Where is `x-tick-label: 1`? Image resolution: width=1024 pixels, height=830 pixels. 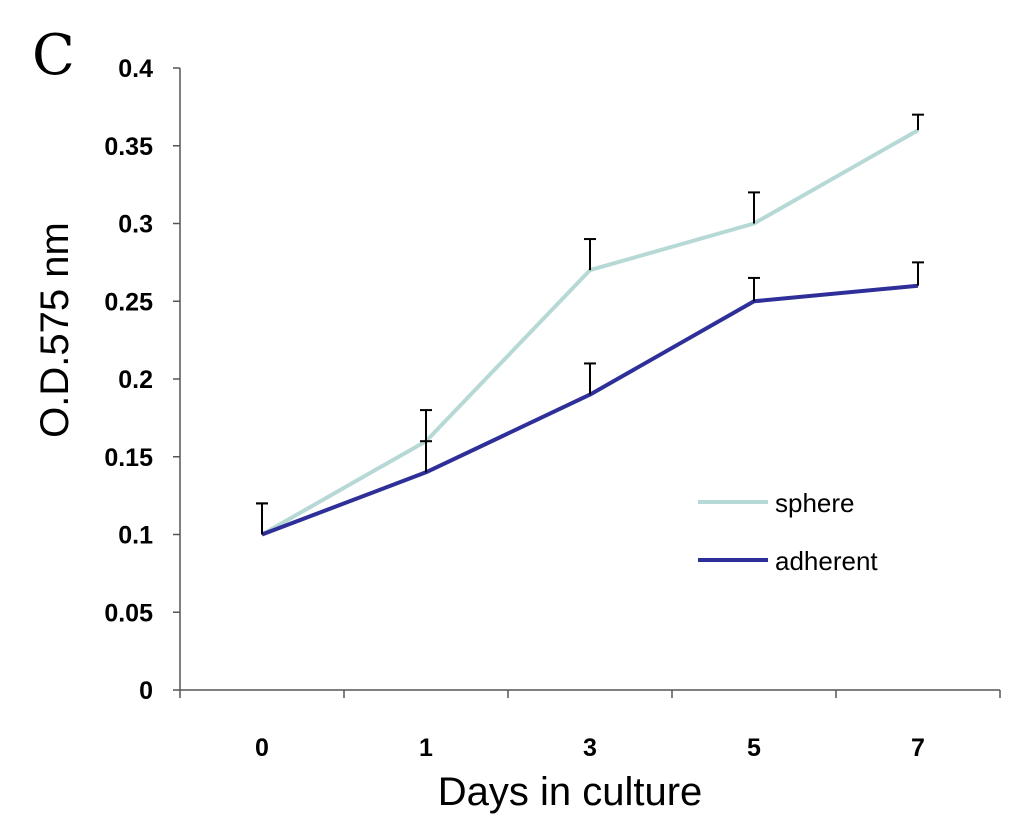 x-tick-label: 1 is located at coordinates (426, 748).